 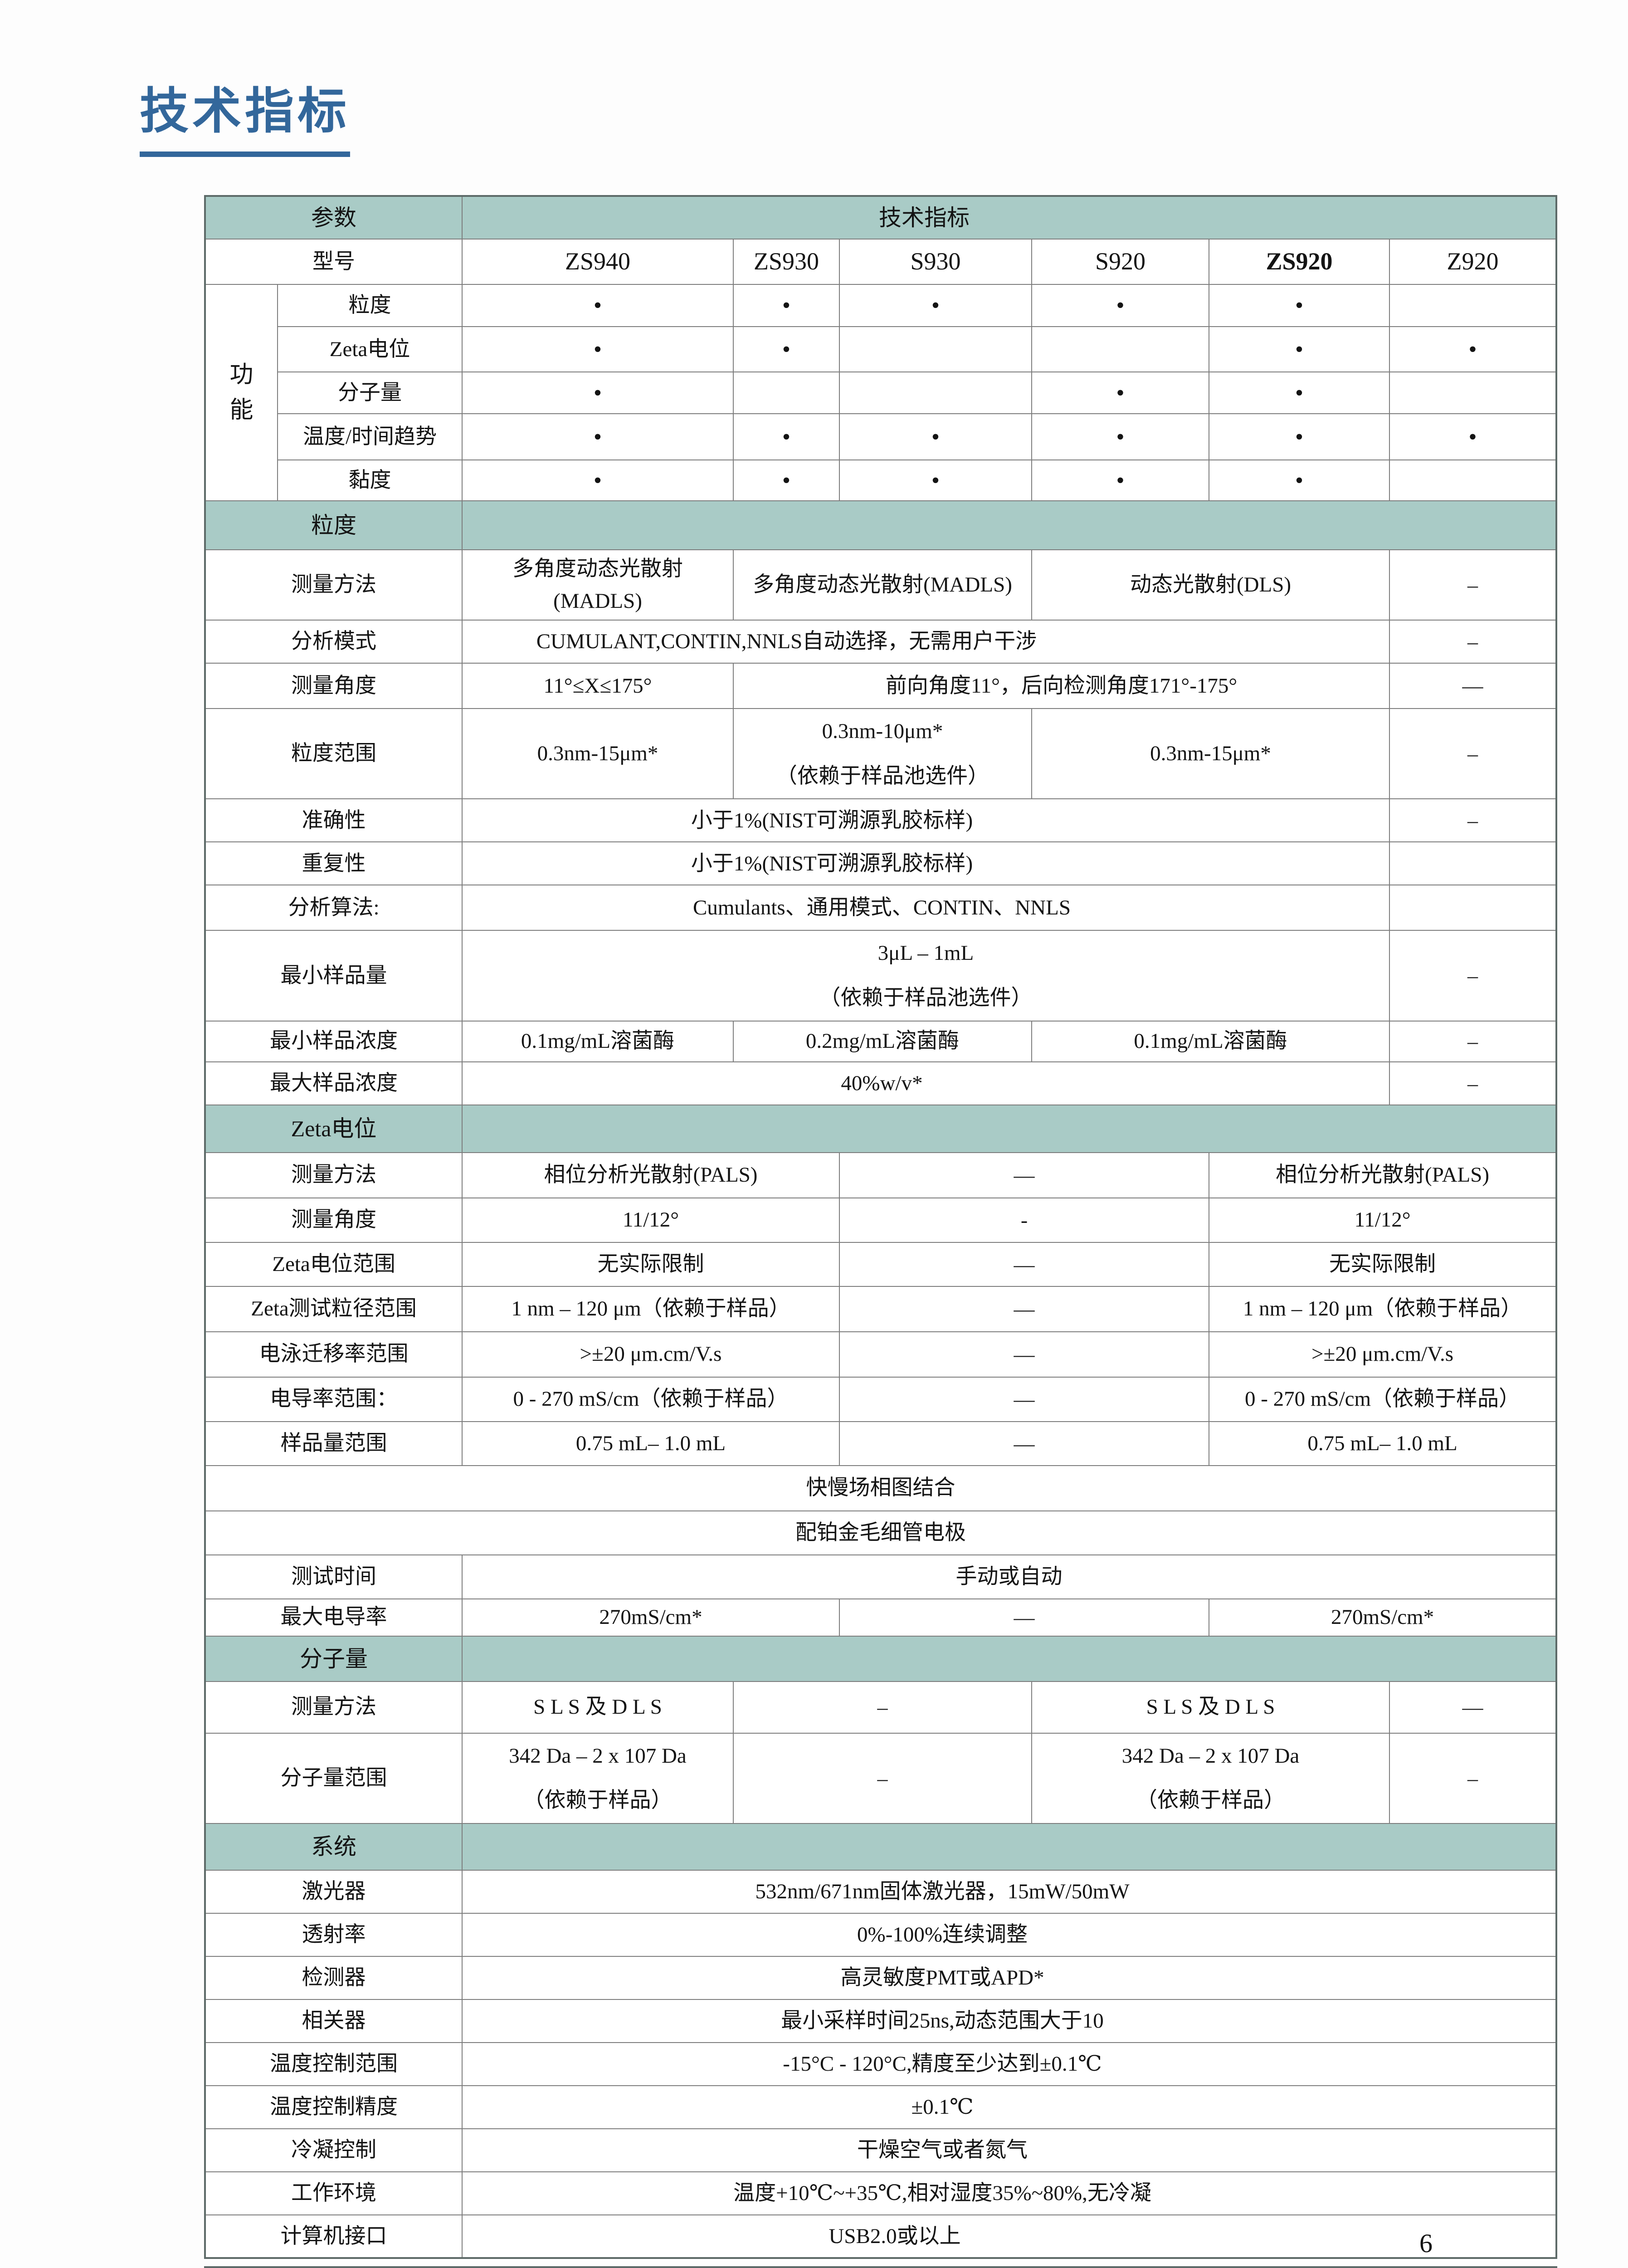 I want to click on table-row: 分析算法: Cumulants、通用模式、CONTIN、NNLS, so click(x=881, y=908).